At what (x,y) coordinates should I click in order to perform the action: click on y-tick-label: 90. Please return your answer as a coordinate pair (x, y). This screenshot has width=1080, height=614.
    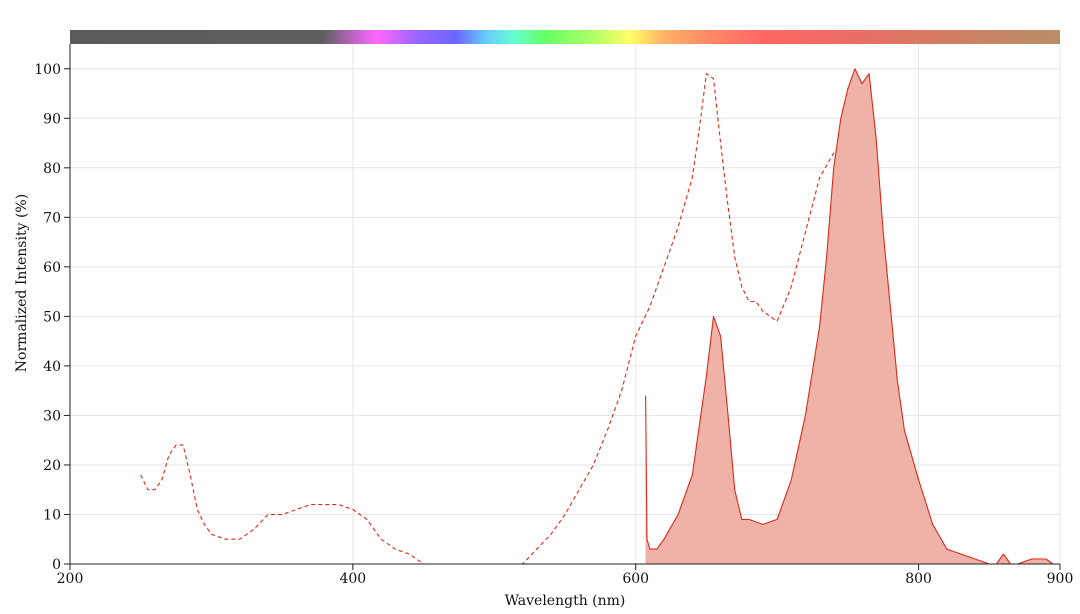
    Looking at the image, I should click on (52, 119).